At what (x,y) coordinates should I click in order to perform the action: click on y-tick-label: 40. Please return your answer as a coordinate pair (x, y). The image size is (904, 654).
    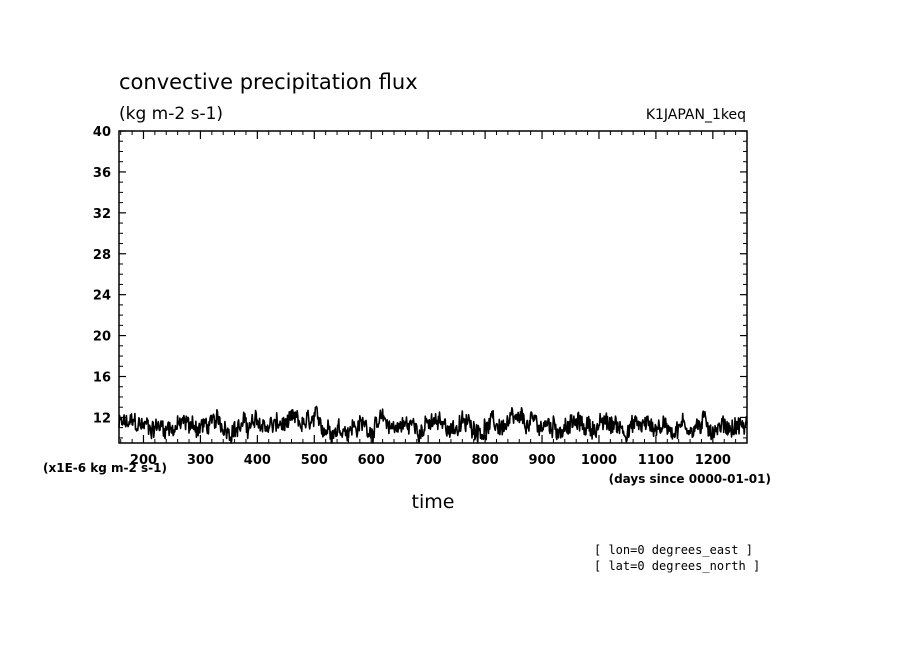
    Looking at the image, I should click on (102, 132).